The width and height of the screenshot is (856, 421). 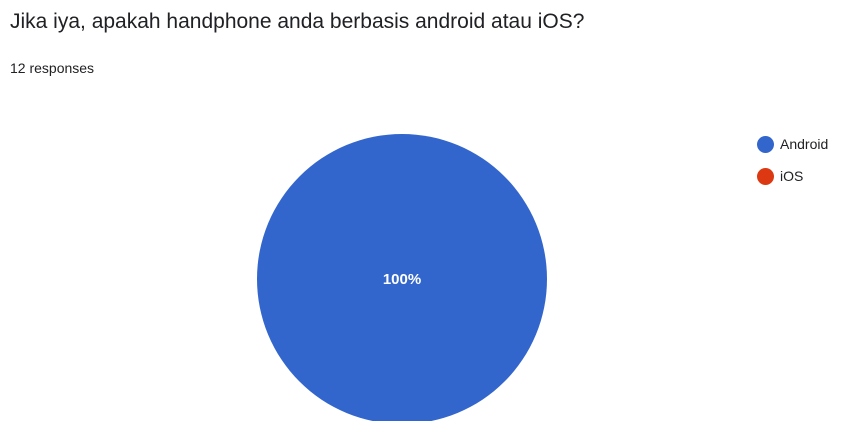 I want to click on legend-item-android: Android, so click(x=792, y=144).